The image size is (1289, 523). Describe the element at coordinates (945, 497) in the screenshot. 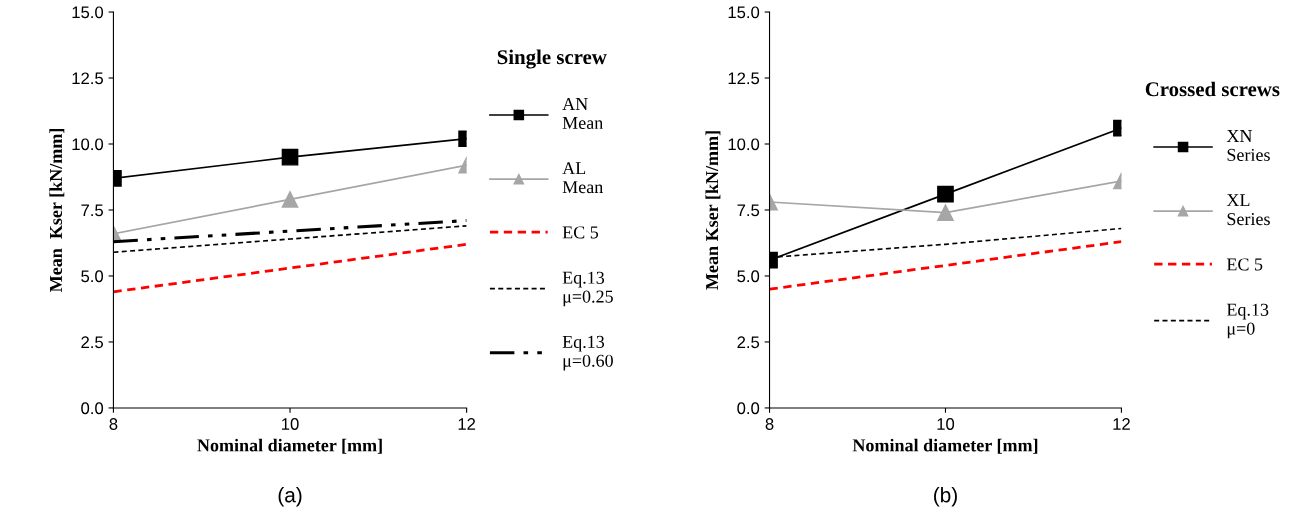

I see `text: (b)` at that location.